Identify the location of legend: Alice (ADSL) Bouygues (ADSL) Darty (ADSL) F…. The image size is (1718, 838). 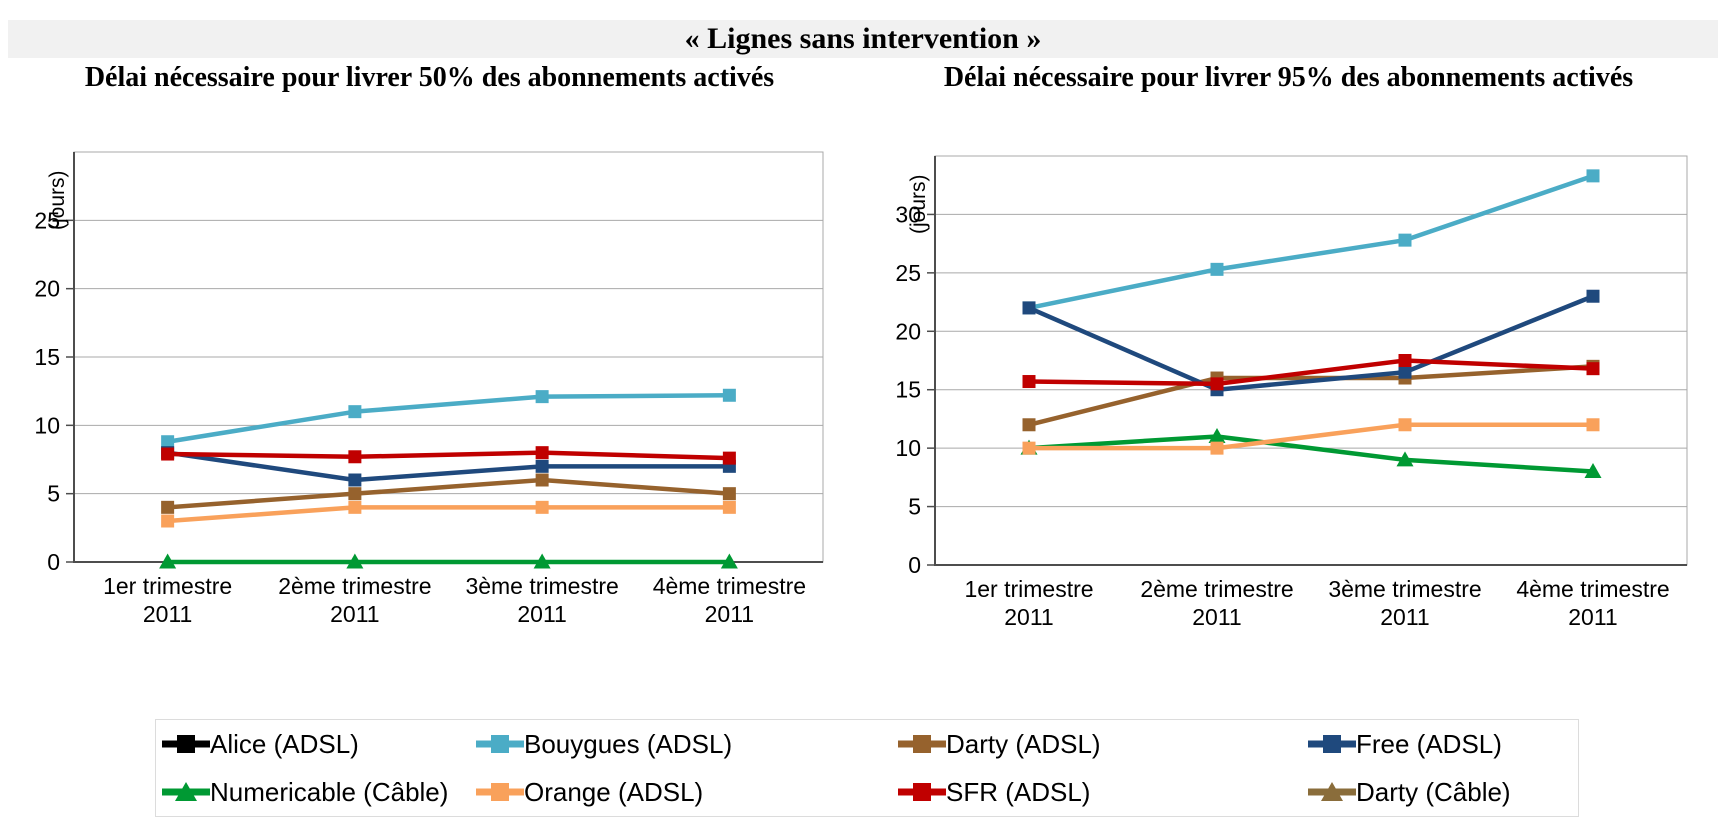
(867, 768).